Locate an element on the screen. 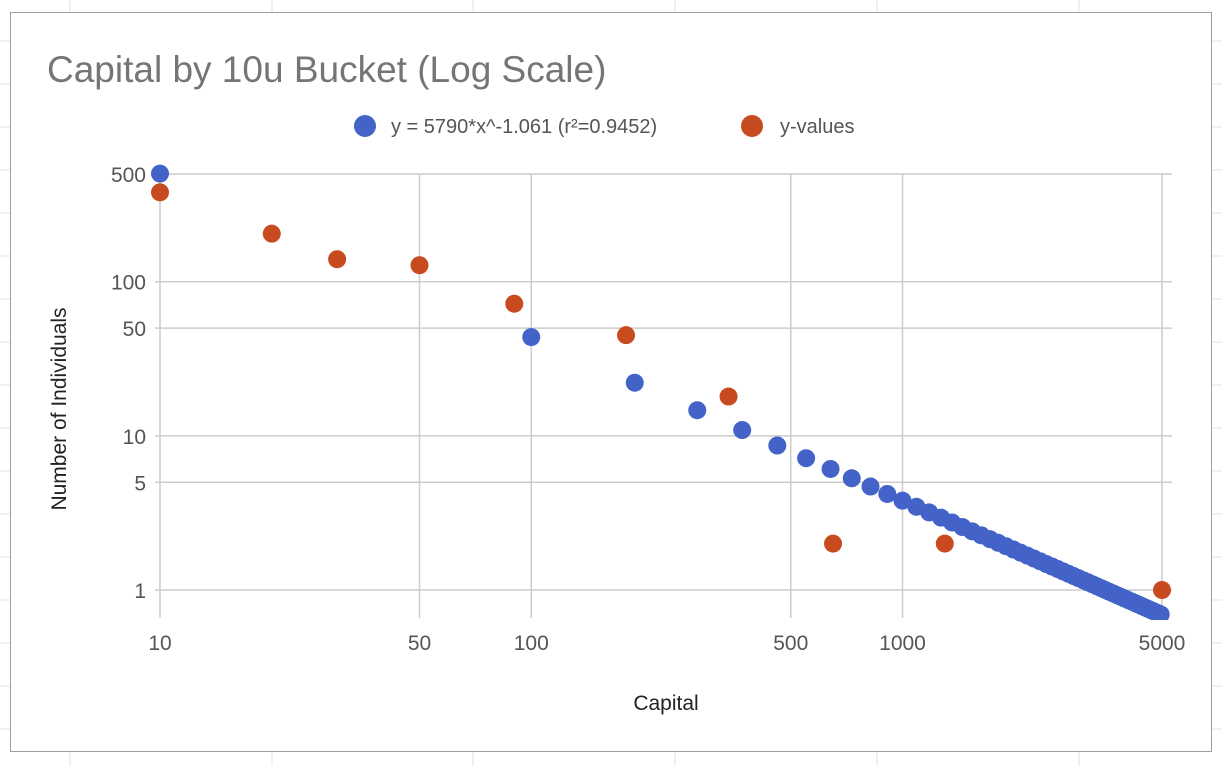  y-tick-label: 1 is located at coordinates (140, 591).